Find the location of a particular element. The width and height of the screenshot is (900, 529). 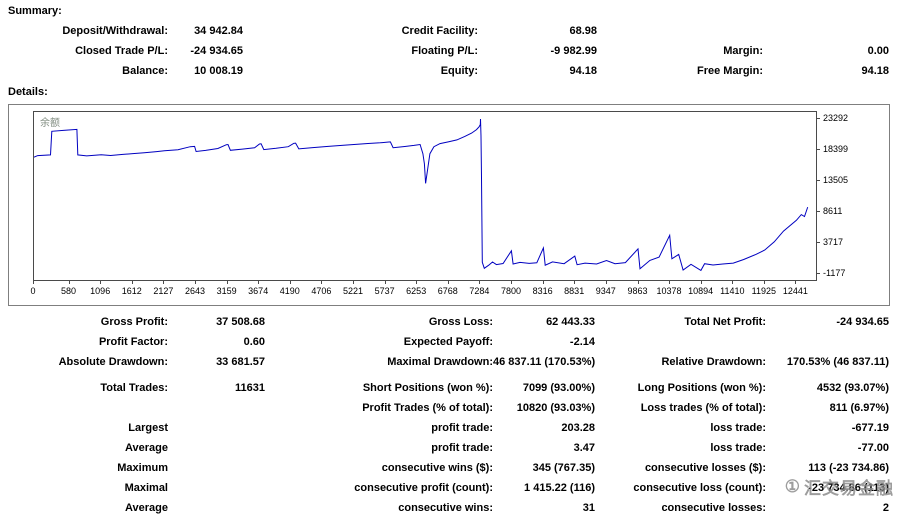

y-tick-label: 8611 is located at coordinates (833, 210).